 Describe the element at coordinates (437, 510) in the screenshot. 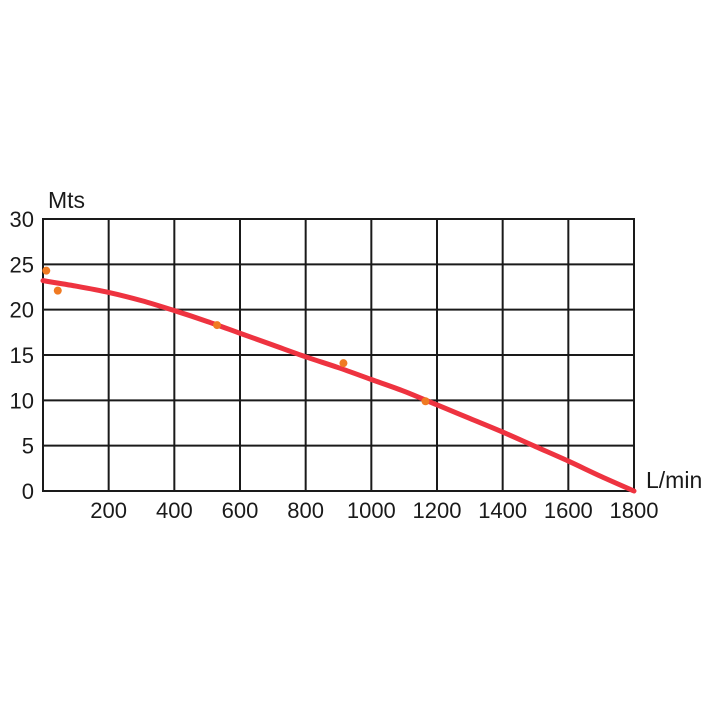

I see `x-tick-label-5: 1200` at that location.